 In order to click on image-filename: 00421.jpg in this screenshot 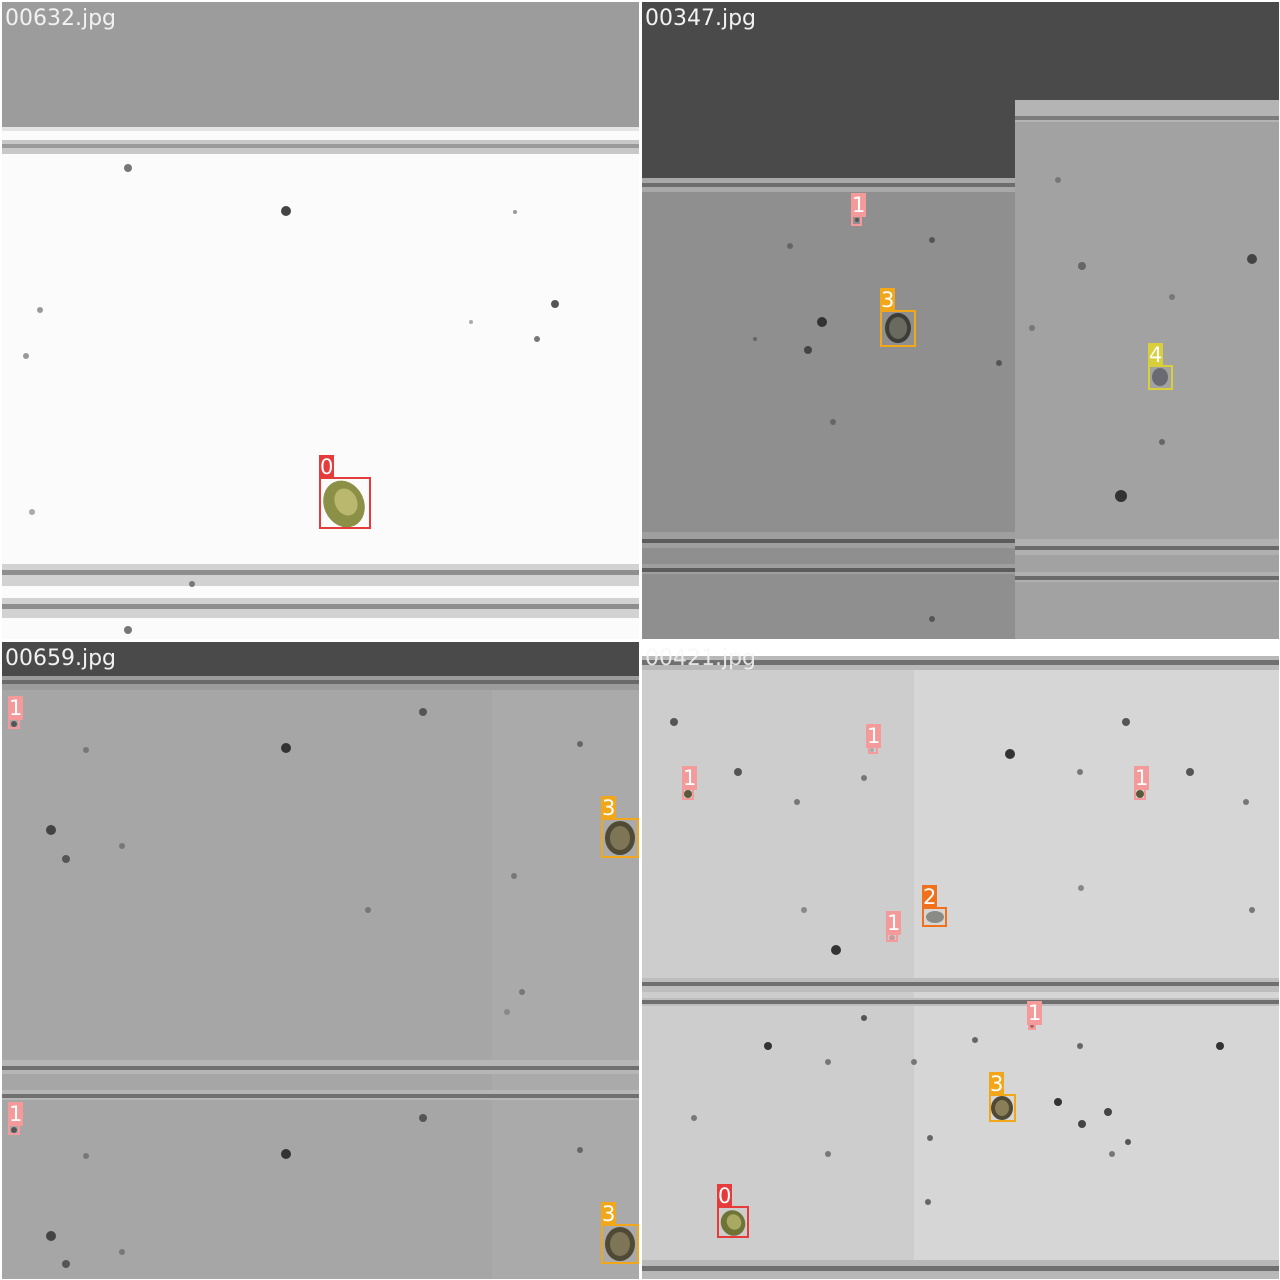, I will do `click(701, 658)`.